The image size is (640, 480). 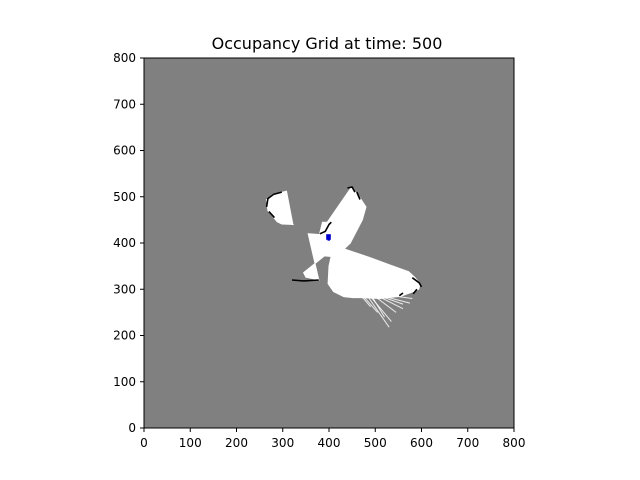 I want to click on y-tick-label: 800, so click(x=124, y=58).